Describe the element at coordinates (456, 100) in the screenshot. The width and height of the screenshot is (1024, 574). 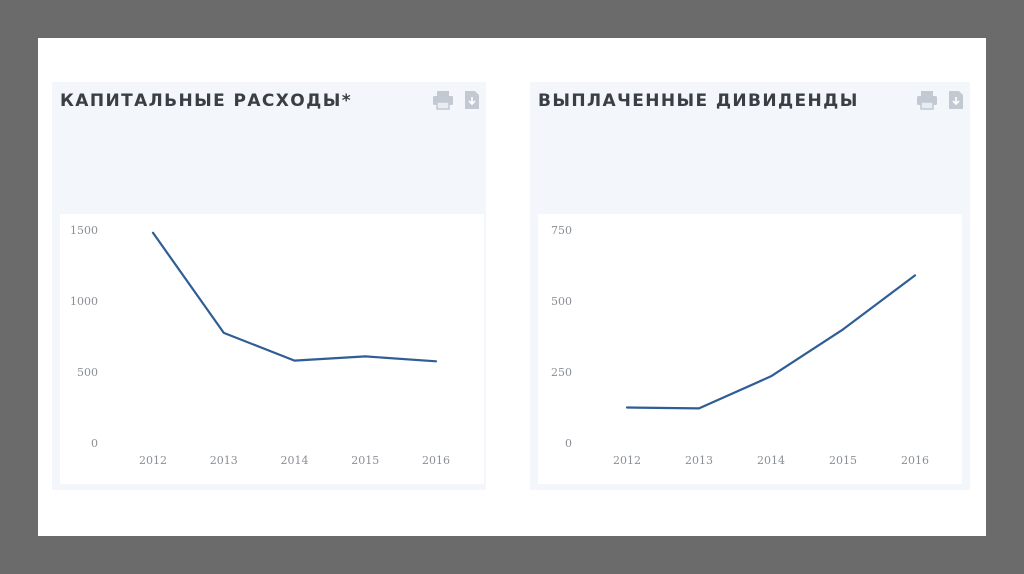
I see `capex-toolbar` at that location.